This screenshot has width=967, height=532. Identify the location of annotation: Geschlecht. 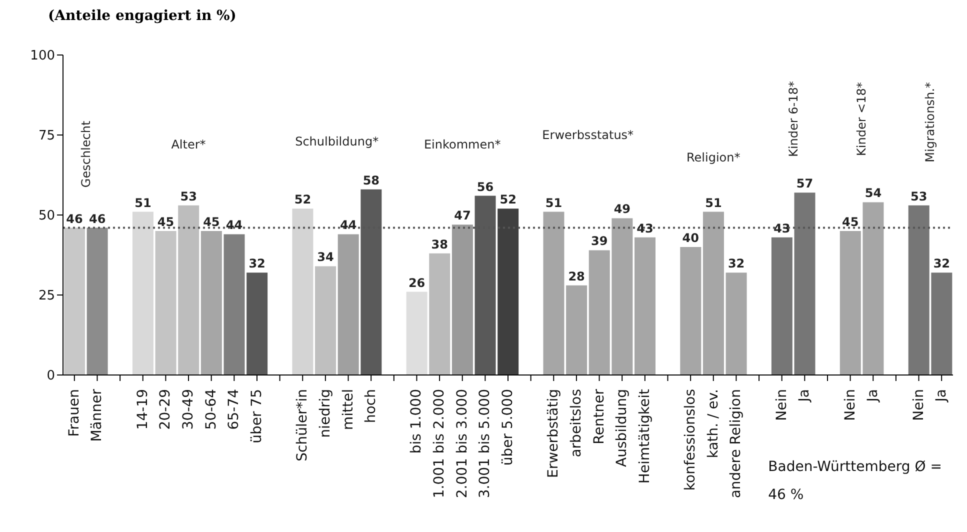
(85, 154).